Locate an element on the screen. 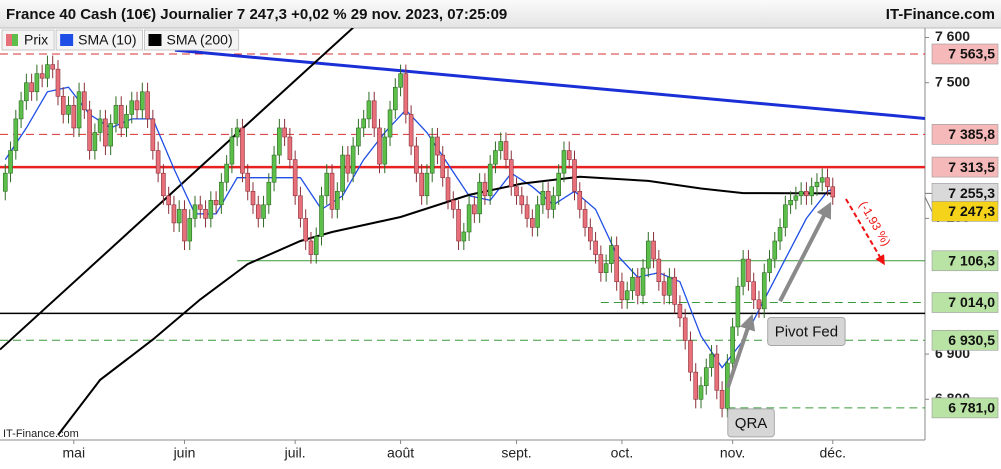 Image resolution: width=1001 pixels, height=469 pixels. annotation-box is located at coordinates (806, 331).